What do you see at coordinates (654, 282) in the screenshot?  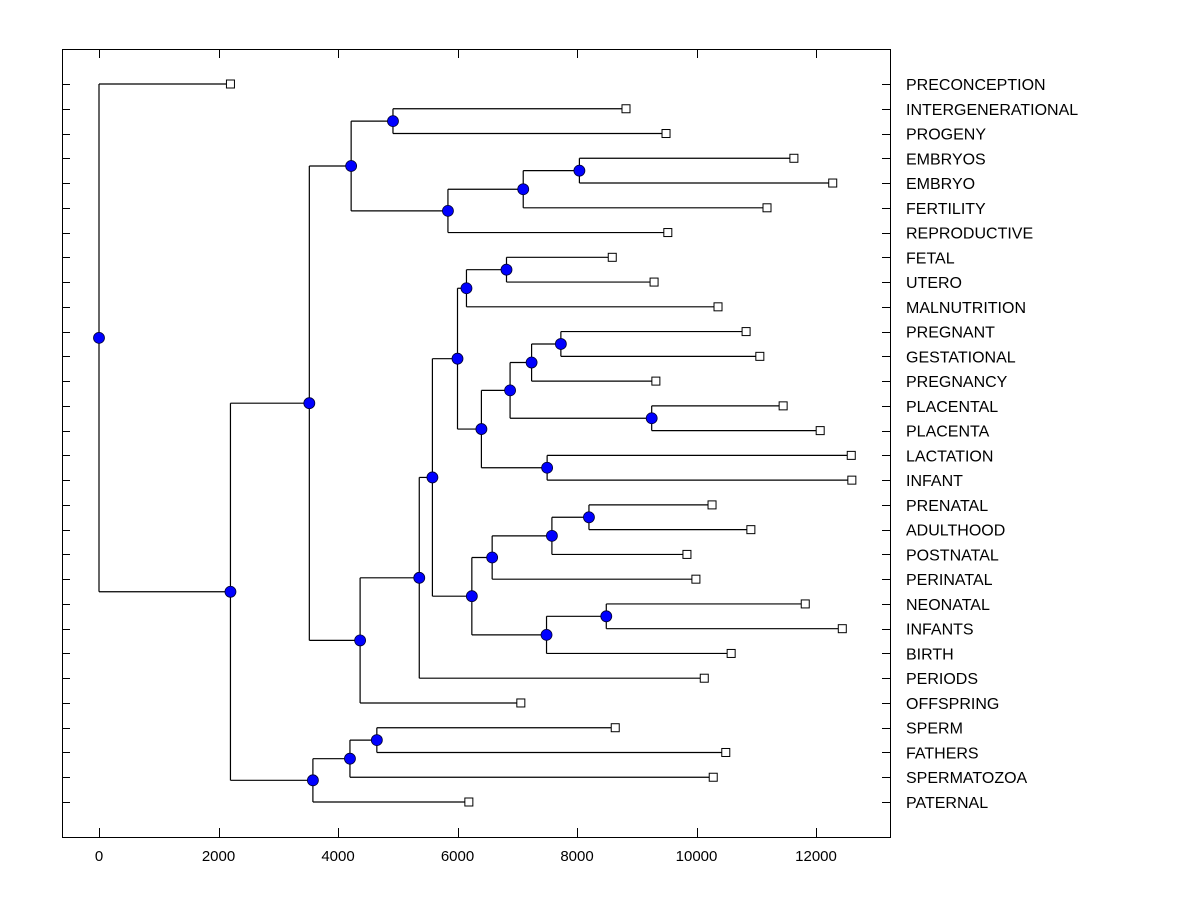 I see `leaf-node-marker-utero` at bounding box center [654, 282].